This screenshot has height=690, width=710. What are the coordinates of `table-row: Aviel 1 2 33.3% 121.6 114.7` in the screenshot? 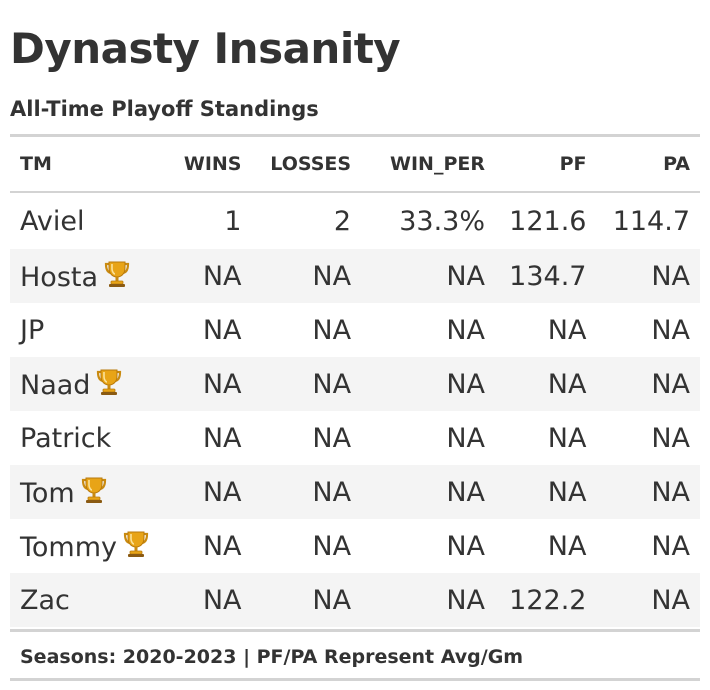 It's located at (355, 220).